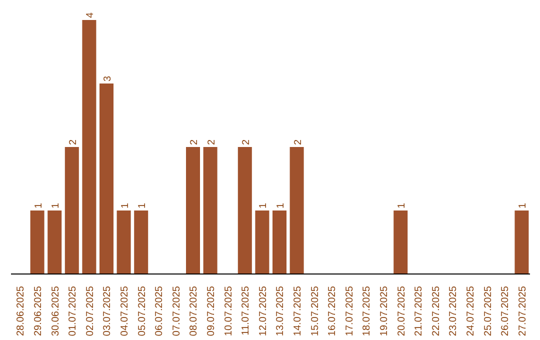 The width and height of the screenshot is (540, 340). What do you see at coordinates (90, 15) in the screenshot?
I see `data-label: 4` at bounding box center [90, 15].